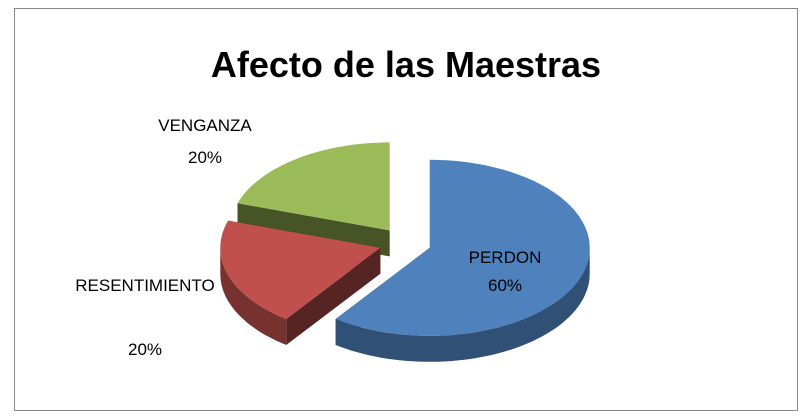 The width and height of the screenshot is (812, 419). I want to click on slice-label: RESENTIMIENTO, so click(145, 285).